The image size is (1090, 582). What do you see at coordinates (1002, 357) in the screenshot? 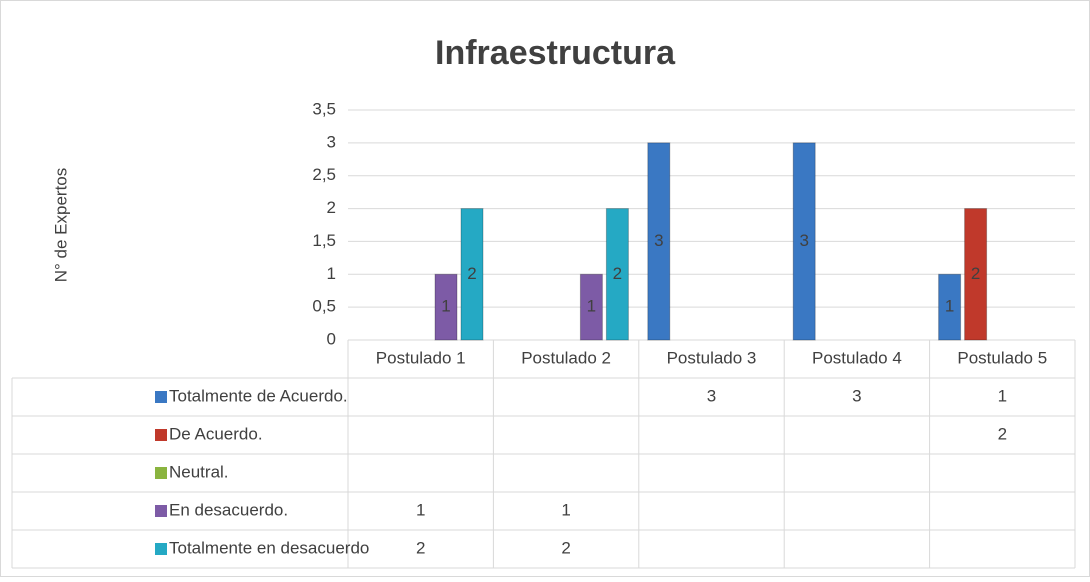
I see `x-tick-label: Postulado 5` at bounding box center [1002, 357].